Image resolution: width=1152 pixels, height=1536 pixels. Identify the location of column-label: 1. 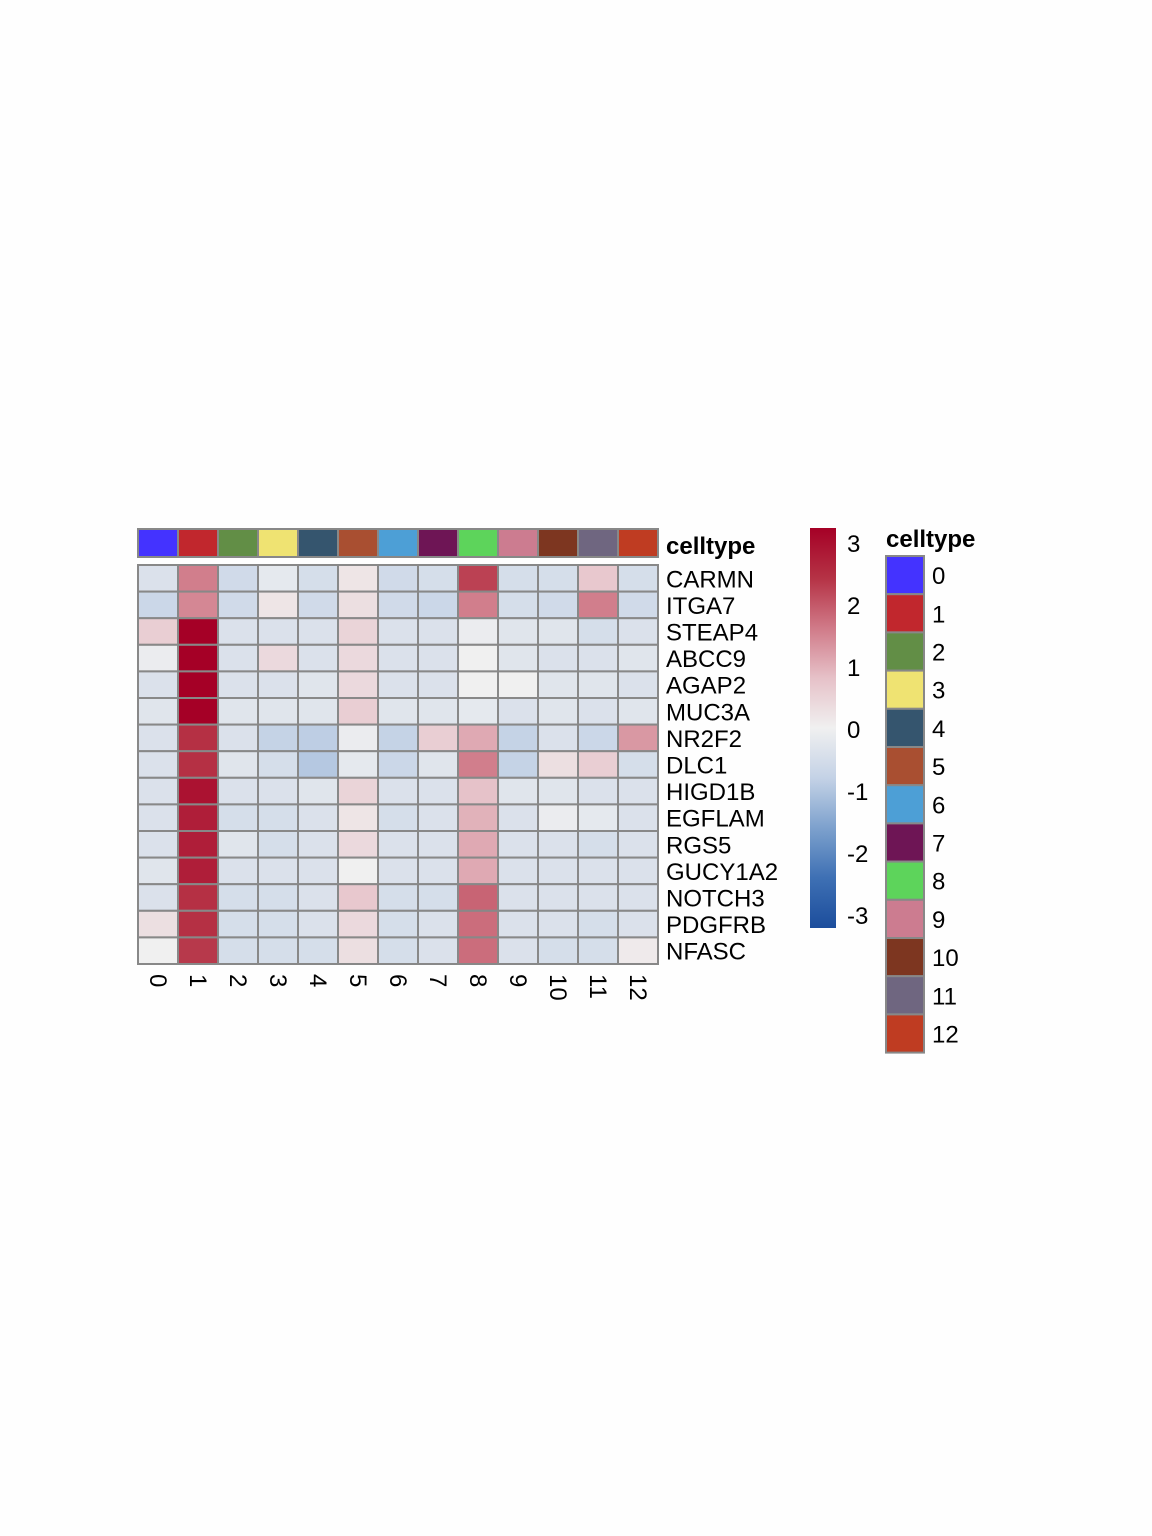
(197, 980).